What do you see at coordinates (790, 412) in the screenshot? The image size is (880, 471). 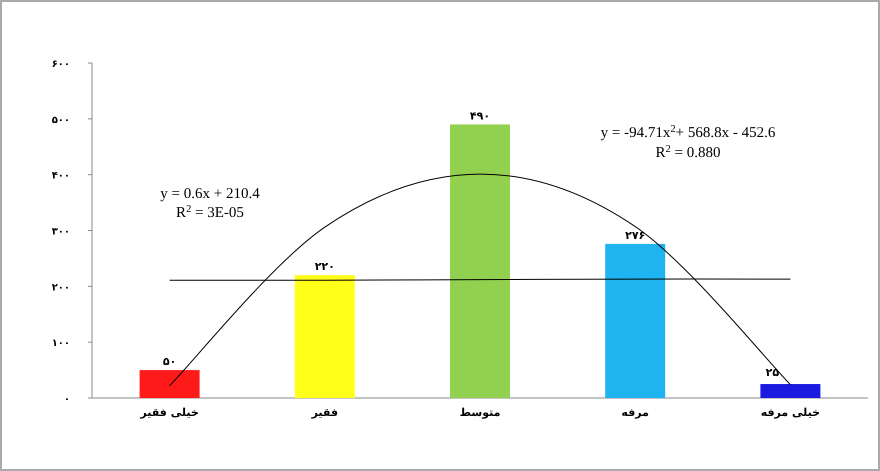 I see `x-tick-label: خیلی مرفه` at bounding box center [790, 412].